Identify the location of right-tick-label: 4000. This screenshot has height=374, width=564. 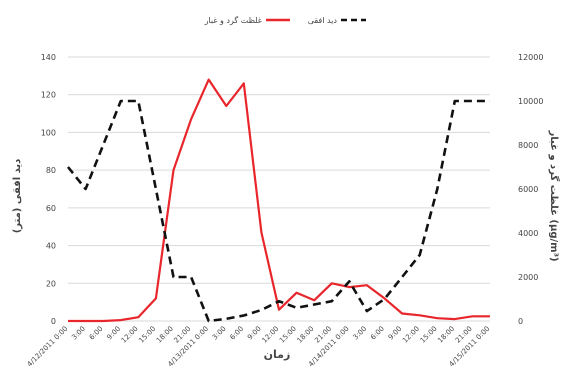
(528, 233).